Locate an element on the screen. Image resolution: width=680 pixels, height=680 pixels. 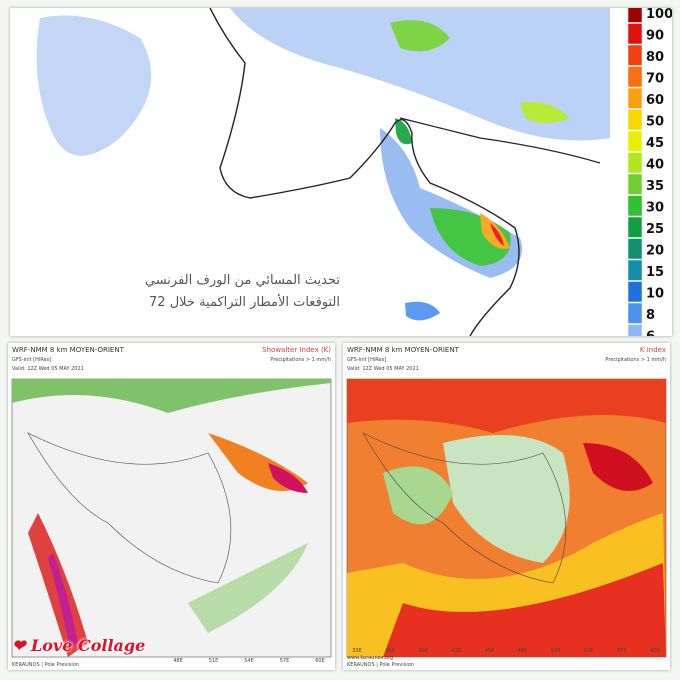
legend-label: 8 is located at coordinates (650, 315).